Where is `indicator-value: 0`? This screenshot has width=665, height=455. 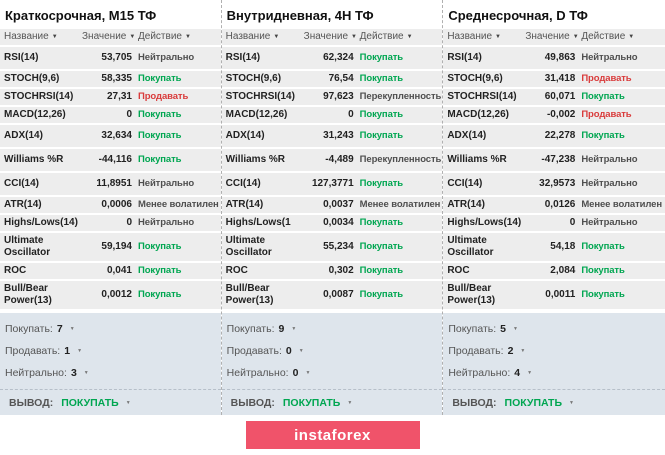 indicator-value: 0 is located at coordinates (129, 222).